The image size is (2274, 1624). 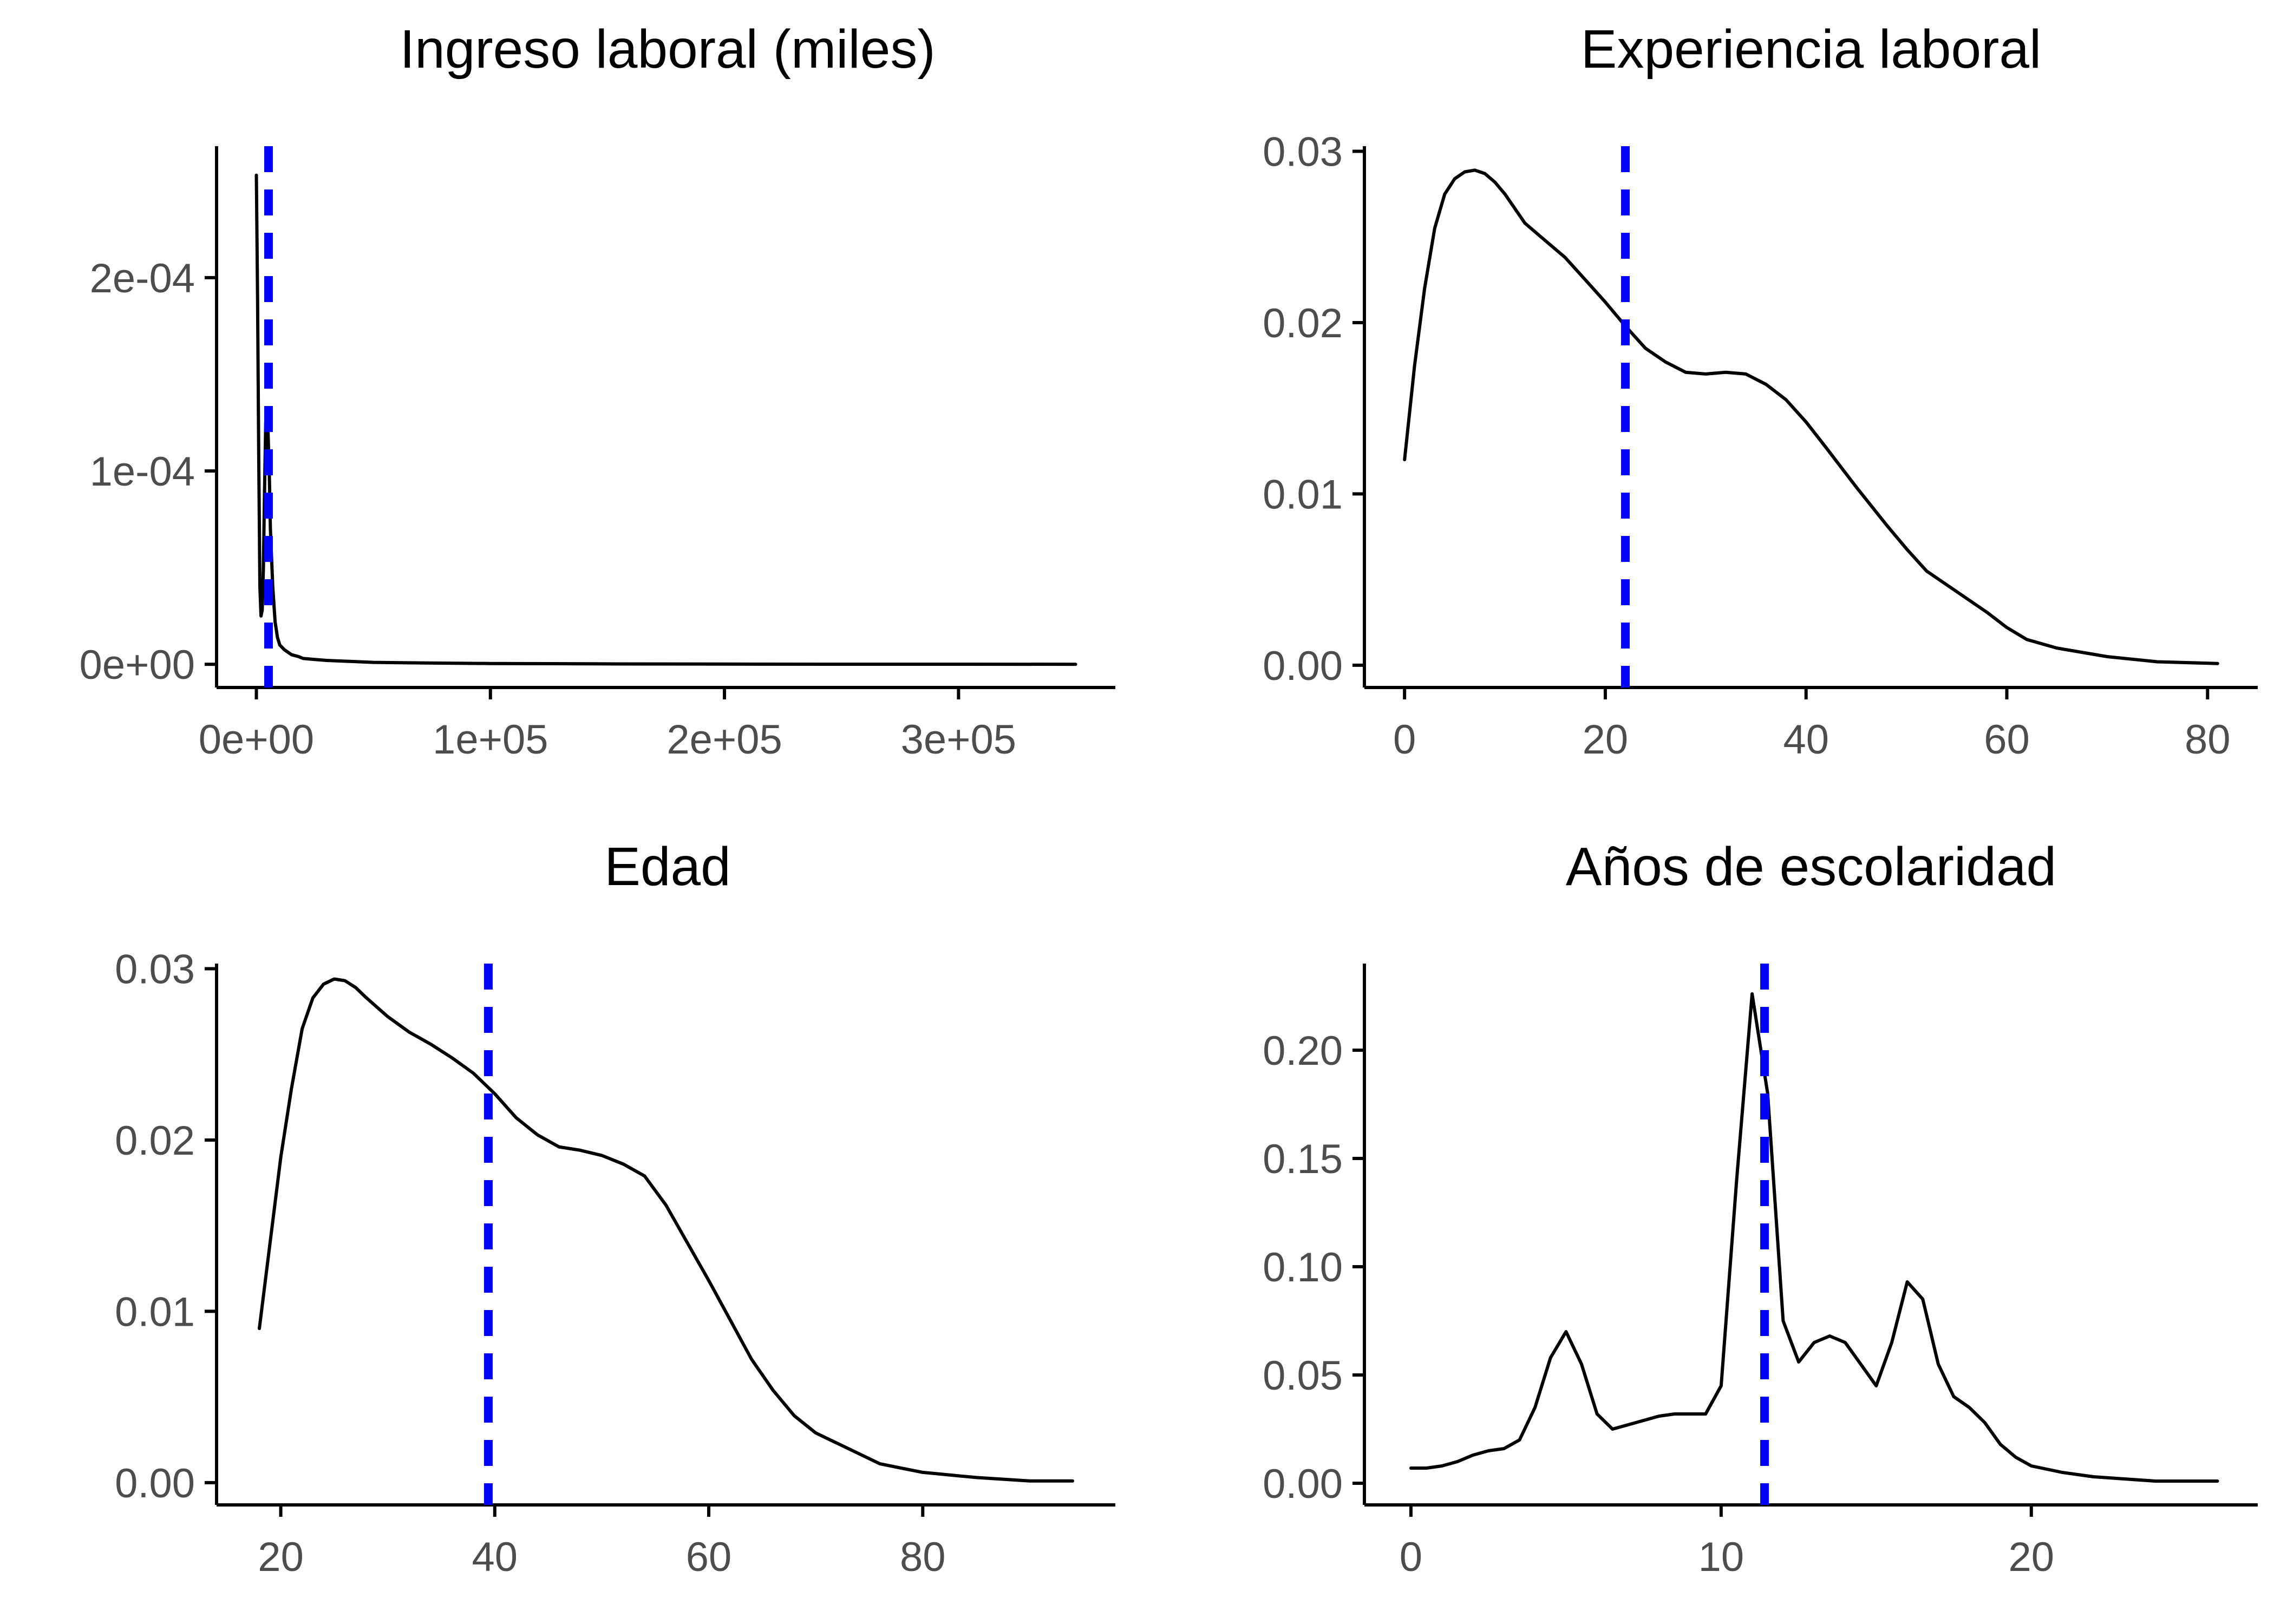 What do you see at coordinates (724, 740) in the screenshot?
I see `x-tick-label: 2e+05` at bounding box center [724, 740].